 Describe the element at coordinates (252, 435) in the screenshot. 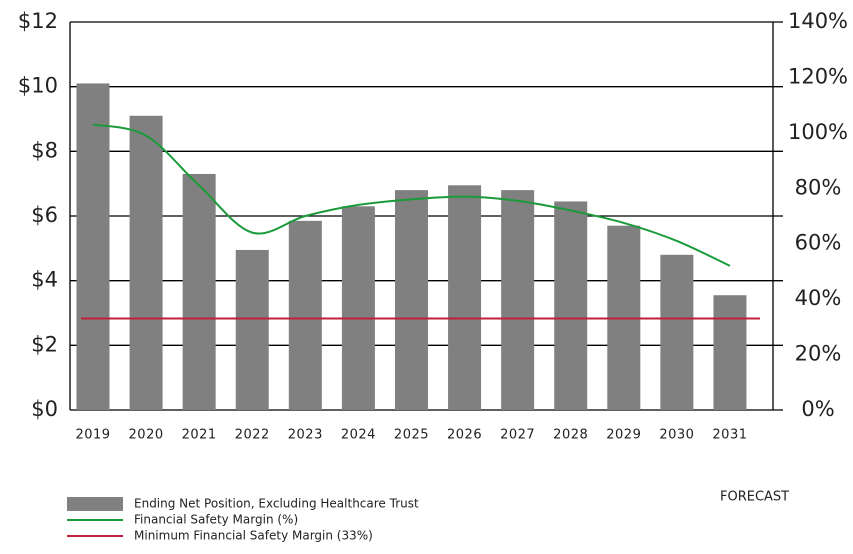

I see `x-tick-label: 2022` at that location.